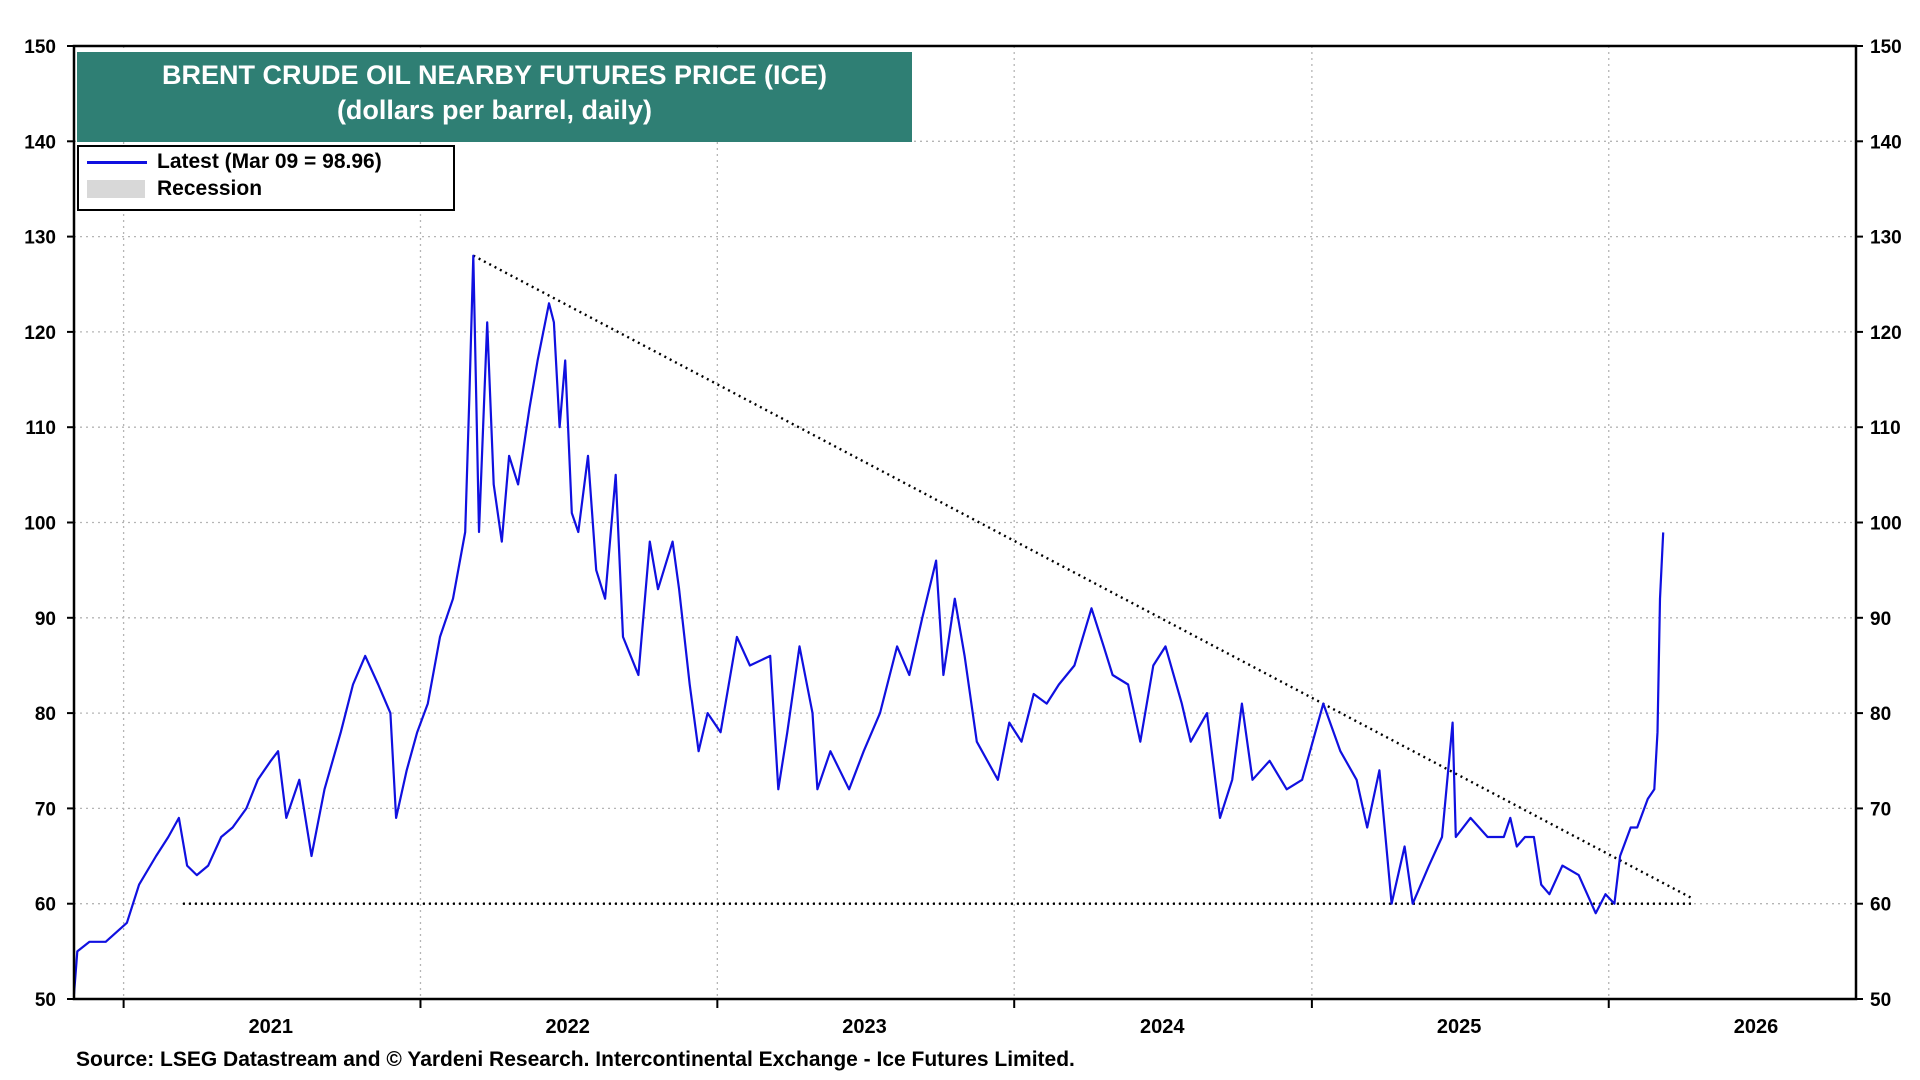 This screenshot has width=1920, height=1080. I want to click on y-tick-label-left: 90, so click(45, 619).